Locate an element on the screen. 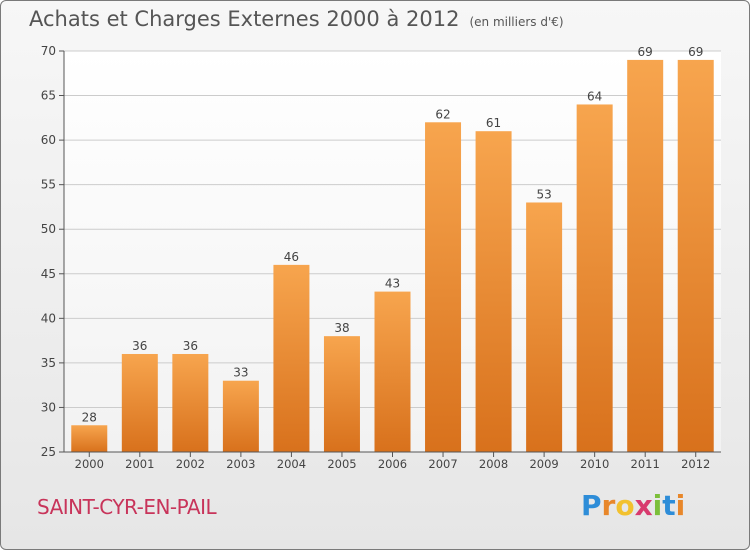  x-tick-label: 2009 is located at coordinates (543, 464).